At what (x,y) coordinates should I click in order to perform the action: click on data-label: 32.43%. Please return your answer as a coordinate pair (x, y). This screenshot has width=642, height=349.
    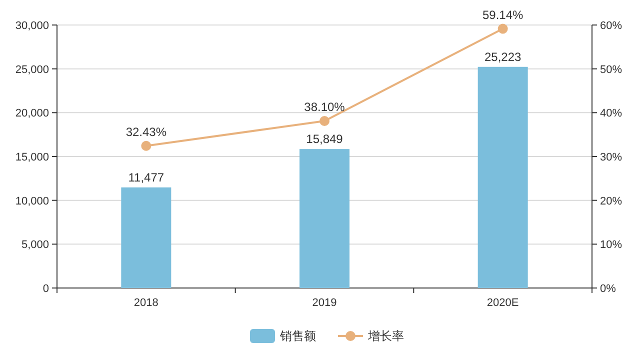
    Looking at the image, I should click on (146, 131).